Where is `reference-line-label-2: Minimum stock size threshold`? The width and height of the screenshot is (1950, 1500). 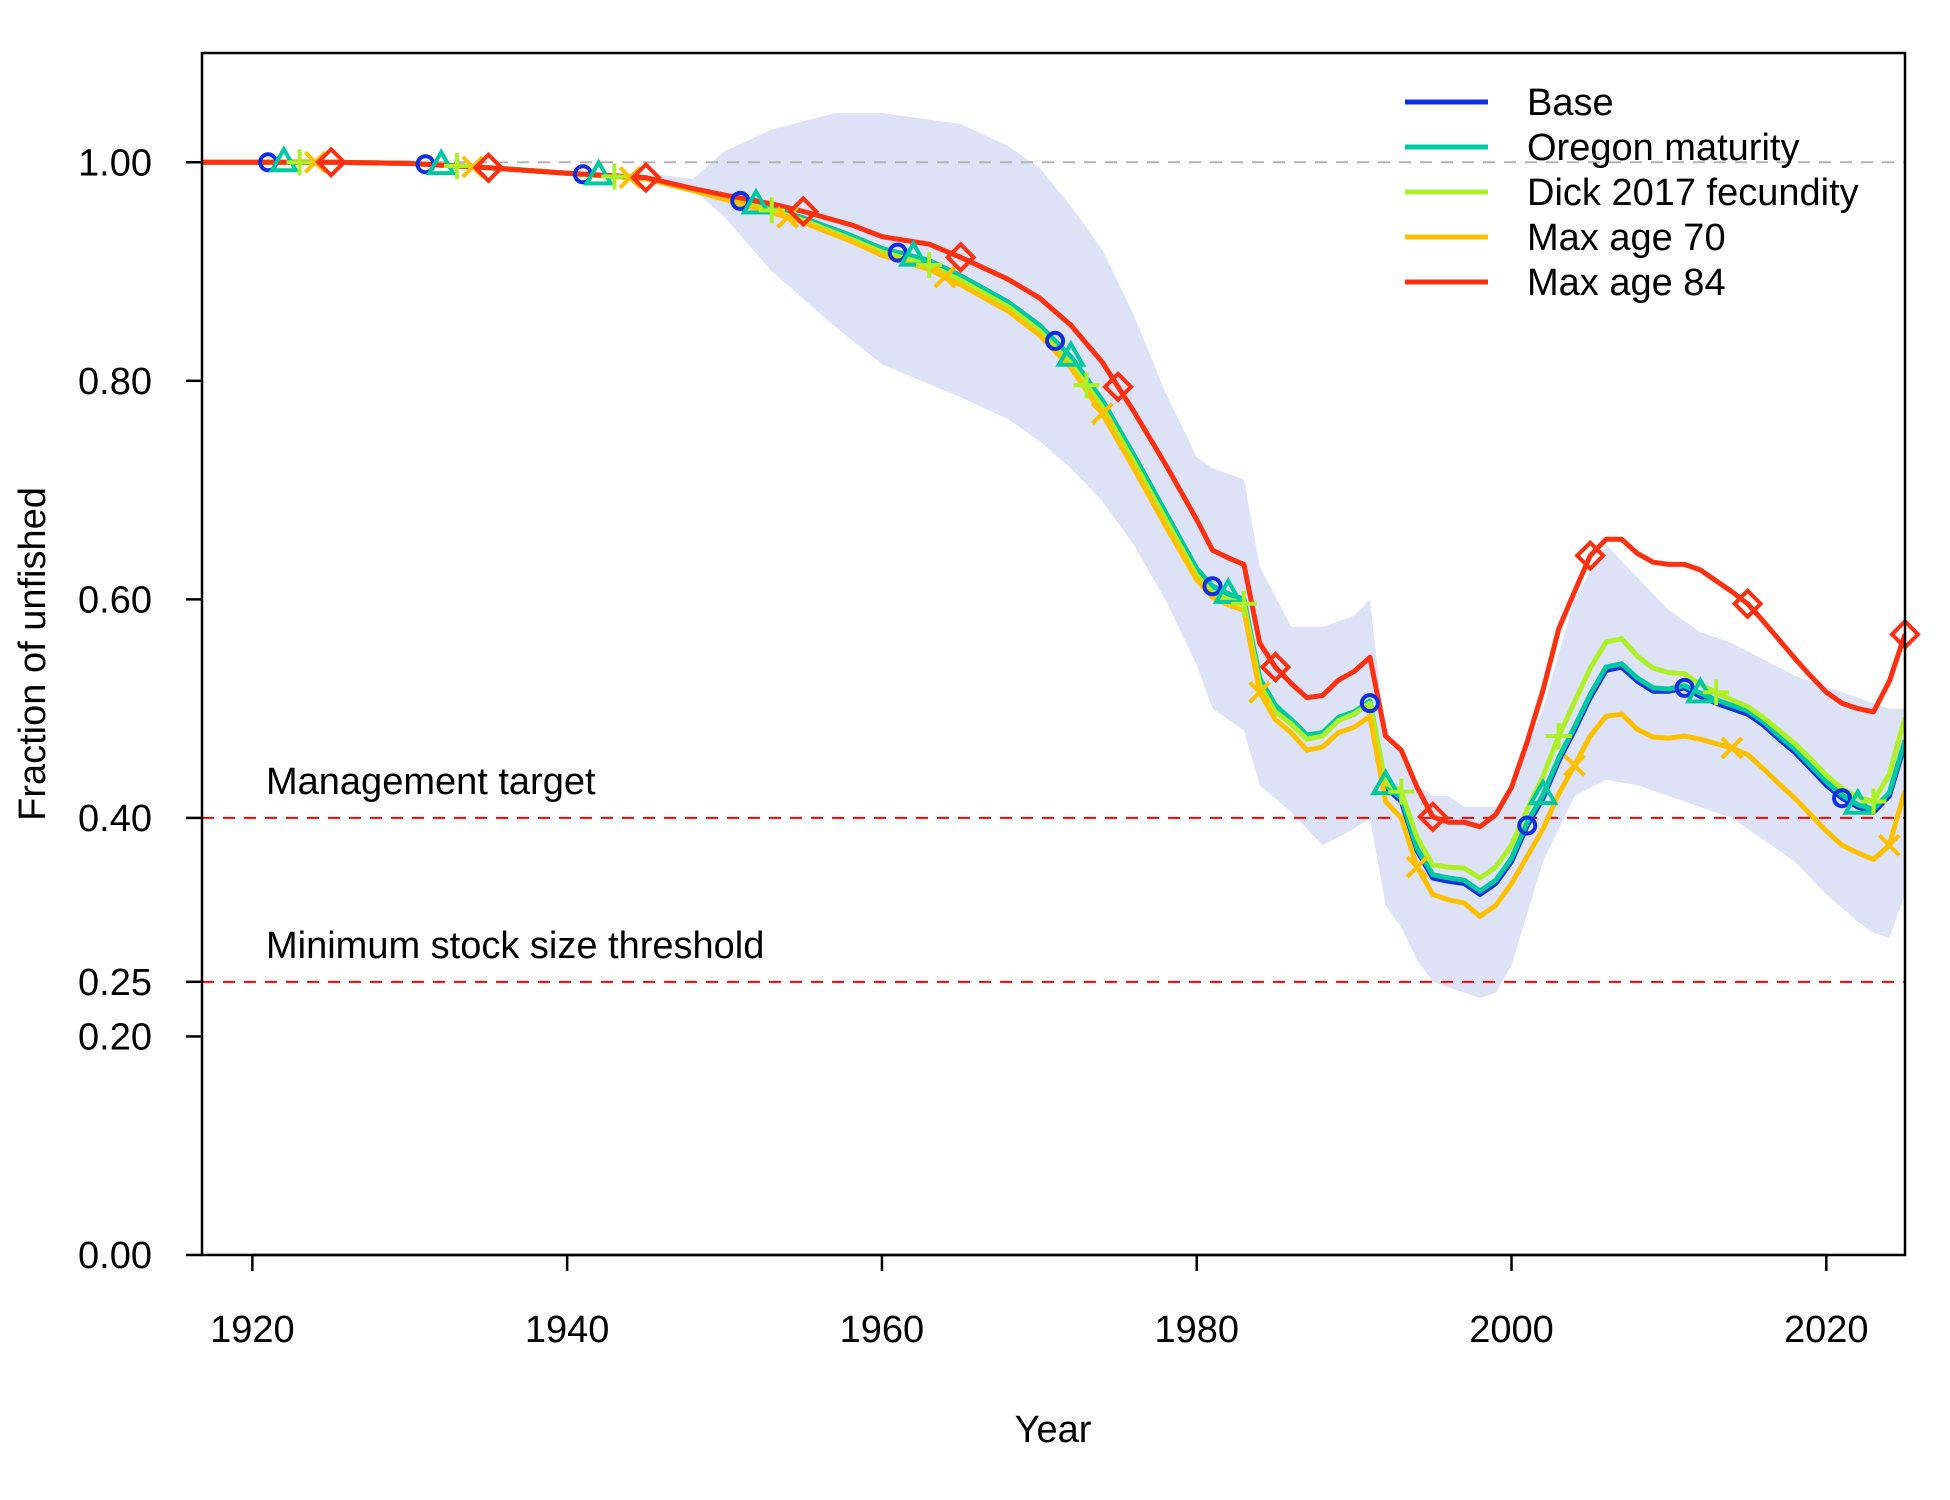 reference-line-label-2: Minimum stock size threshold is located at coordinates (515, 946).